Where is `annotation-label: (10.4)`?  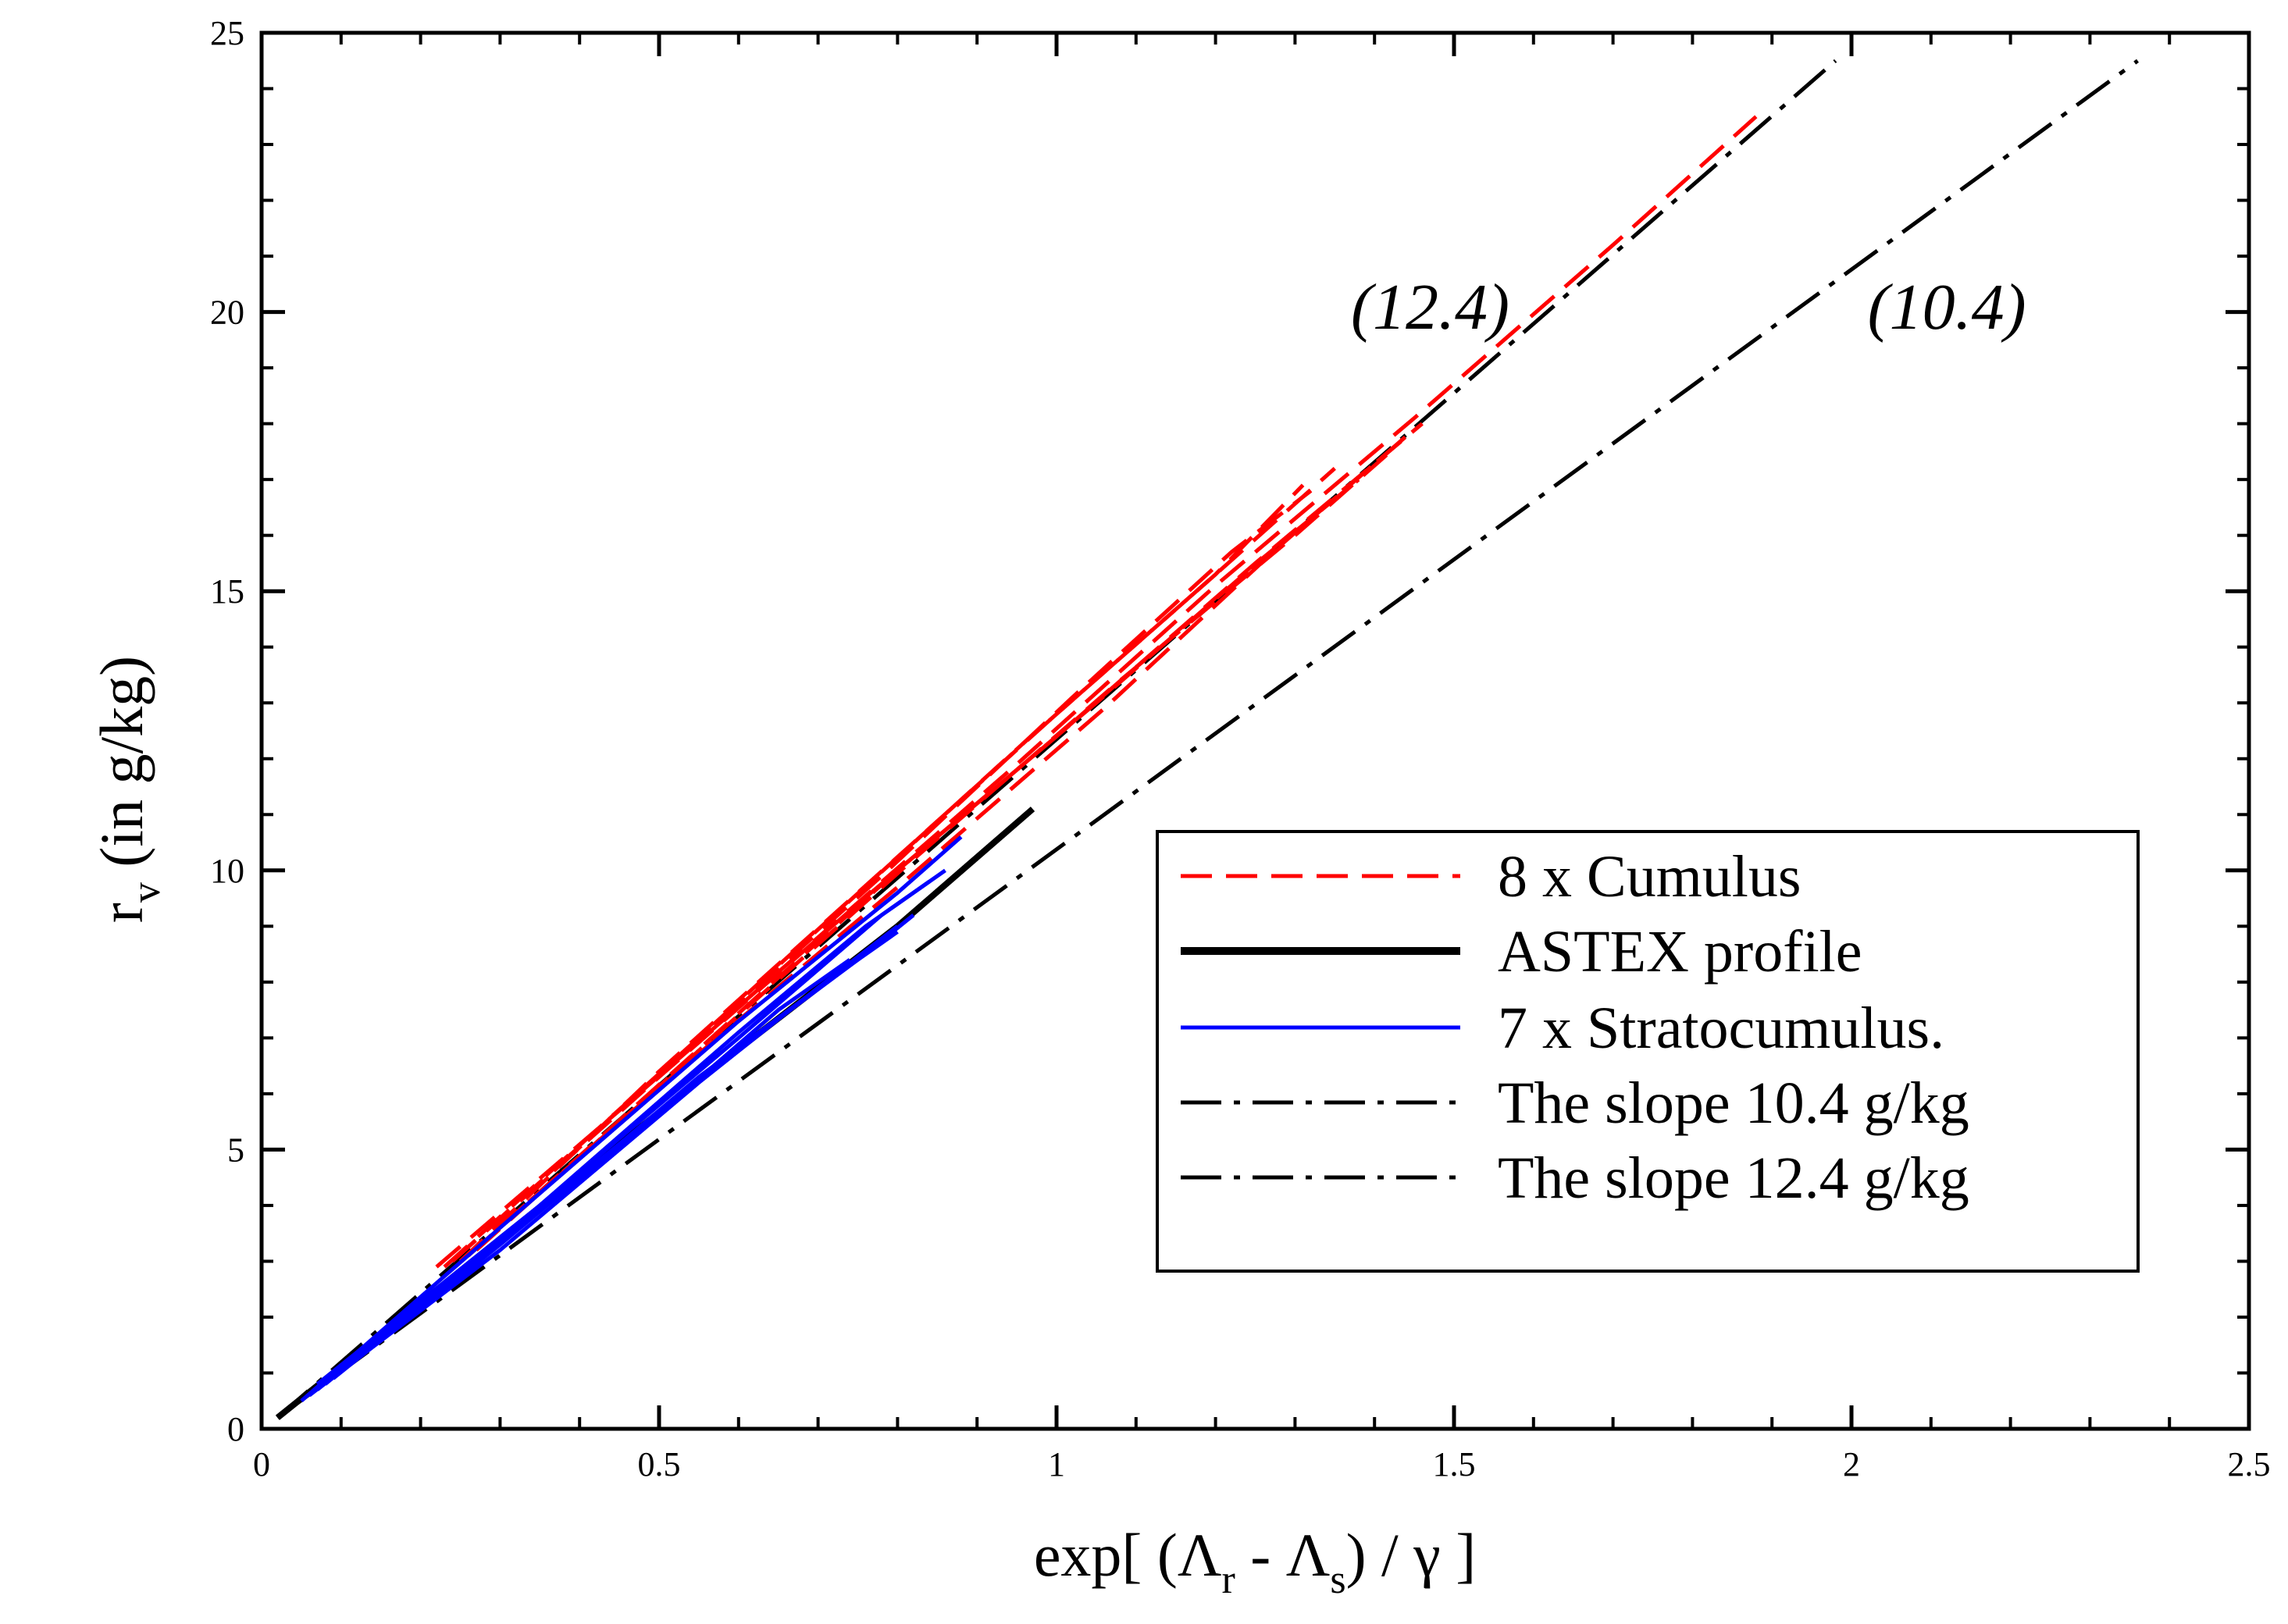
annotation-label: (10.4) is located at coordinates (1947, 307).